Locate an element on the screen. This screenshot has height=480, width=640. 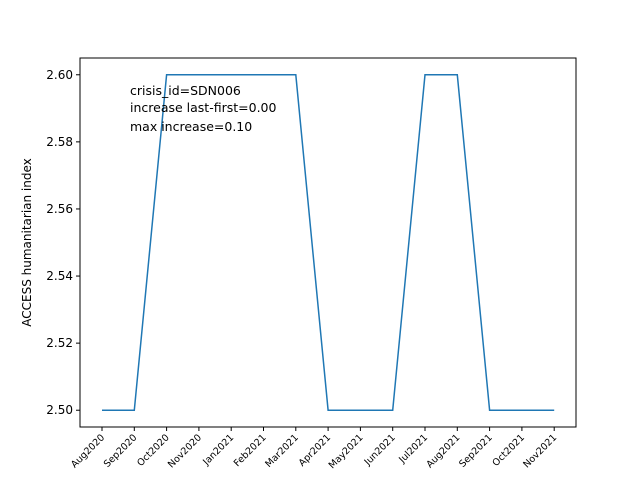
y-axis-ticks: 2.50 2.52 2.54 2.56 2.58 2.60 is located at coordinates (63, 242).